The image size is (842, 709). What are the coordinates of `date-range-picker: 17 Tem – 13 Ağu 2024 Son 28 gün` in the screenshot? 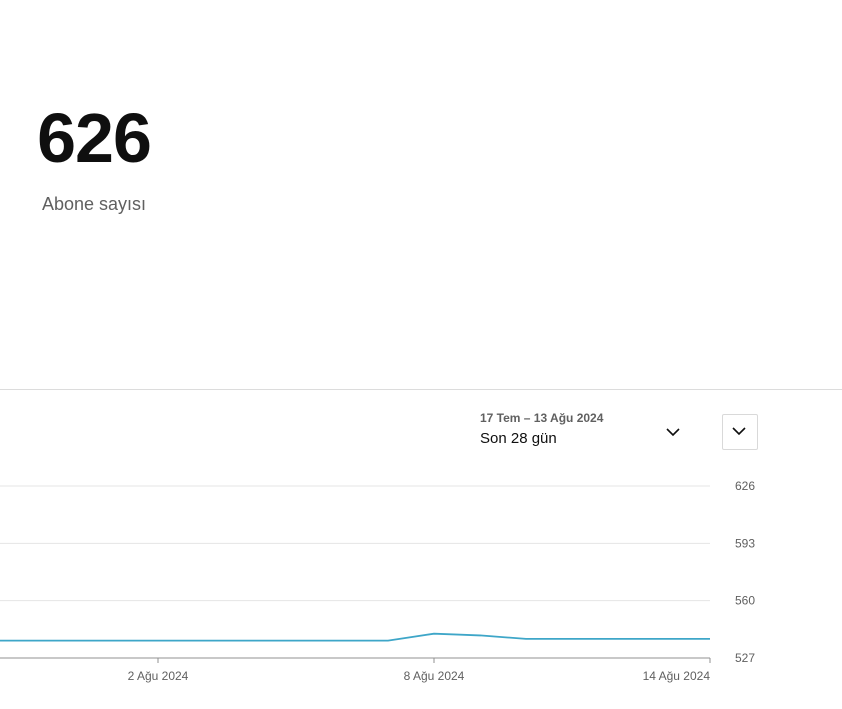 It's located at (585, 432).